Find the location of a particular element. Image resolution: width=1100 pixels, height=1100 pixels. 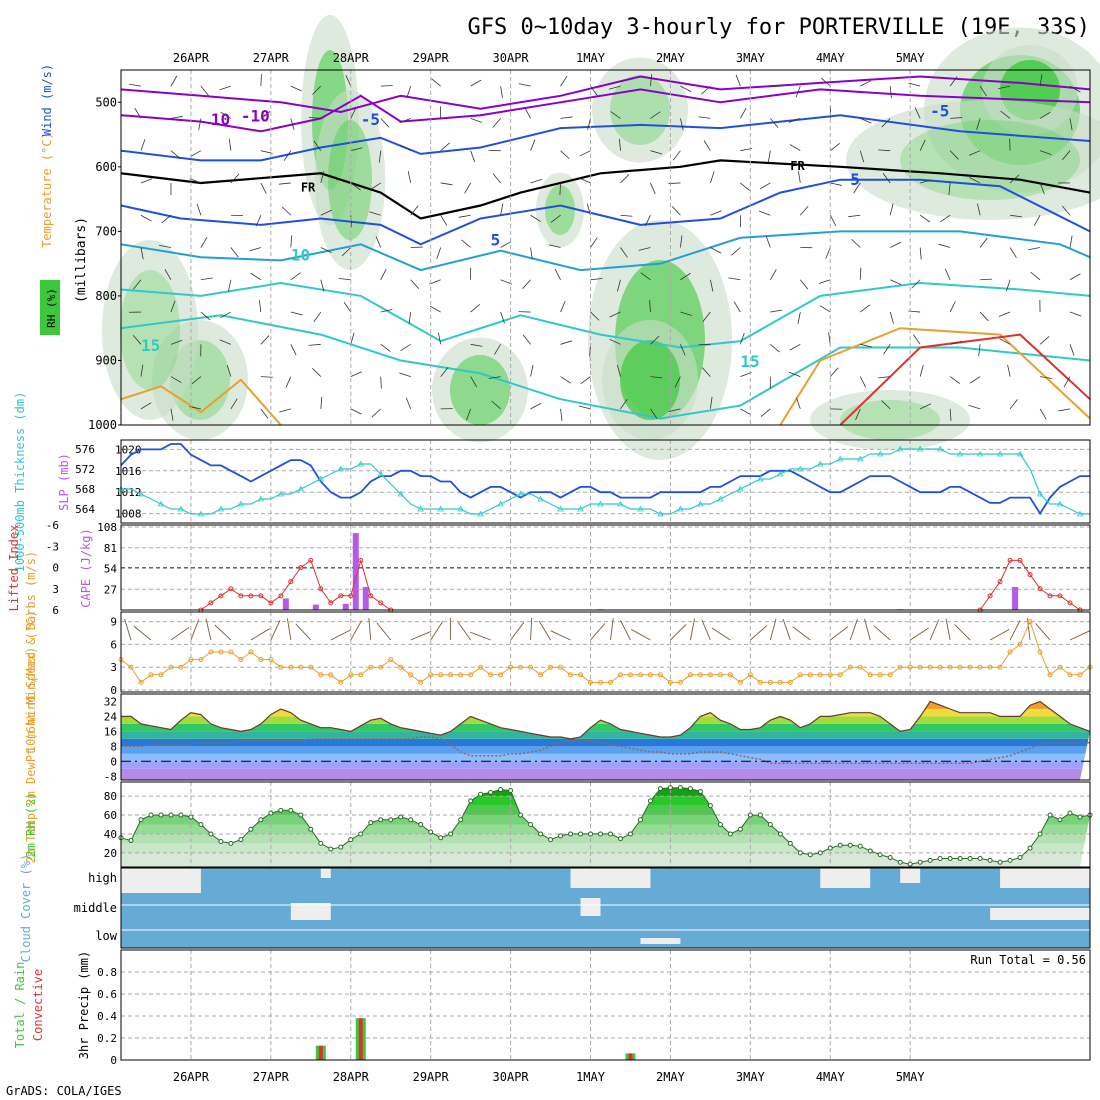

cloud-gap is located at coordinates (660, 941).